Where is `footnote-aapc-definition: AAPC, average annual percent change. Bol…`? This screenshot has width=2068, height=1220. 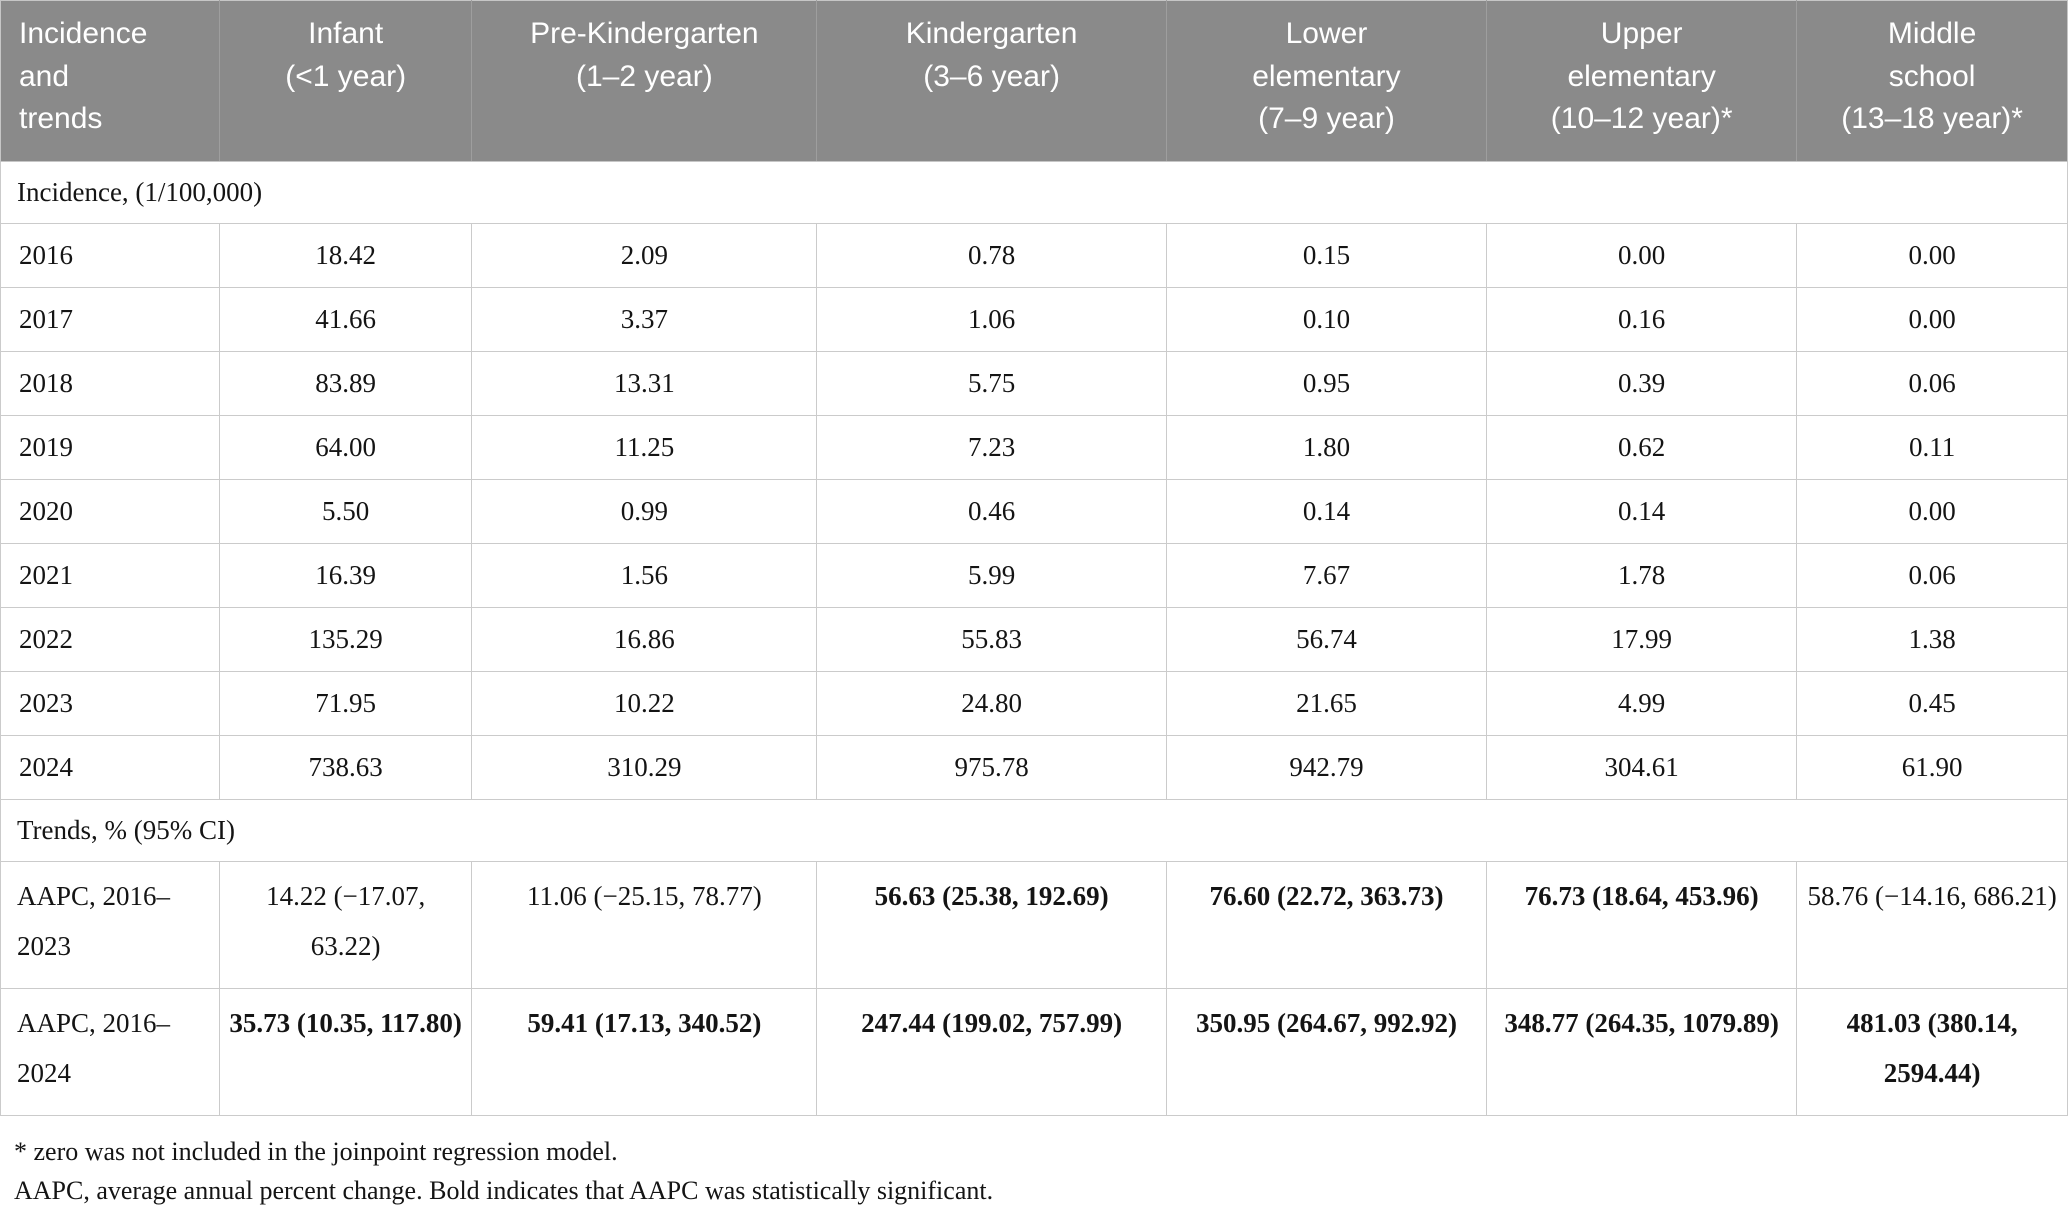 footnote-aapc-definition: AAPC, average annual percent change. Bol… is located at coordinates (504, 1190).